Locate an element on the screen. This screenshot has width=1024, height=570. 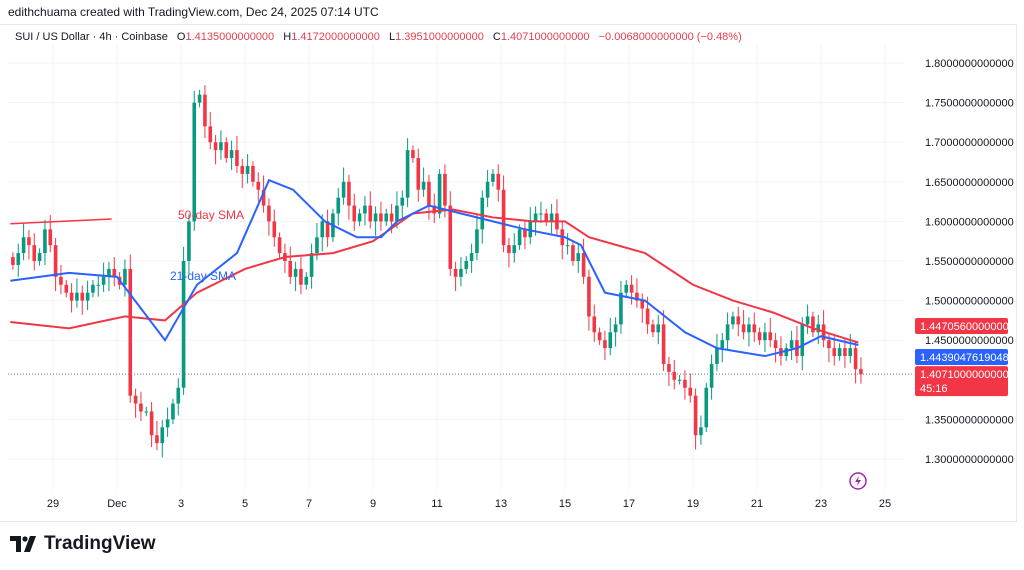
logo-text: TradingView is located at coordinates (100, 543).